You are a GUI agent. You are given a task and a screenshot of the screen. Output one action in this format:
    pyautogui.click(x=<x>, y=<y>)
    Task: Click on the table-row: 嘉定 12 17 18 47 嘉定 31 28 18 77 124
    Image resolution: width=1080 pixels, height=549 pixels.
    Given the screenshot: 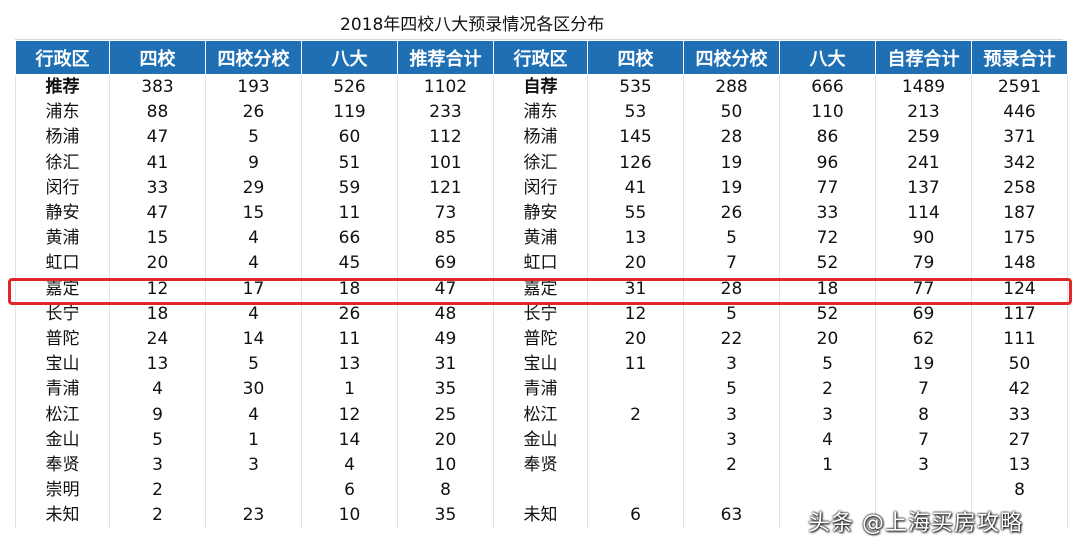 What is the action you would take?
    pyautogui.click(x=541, y=289)
    